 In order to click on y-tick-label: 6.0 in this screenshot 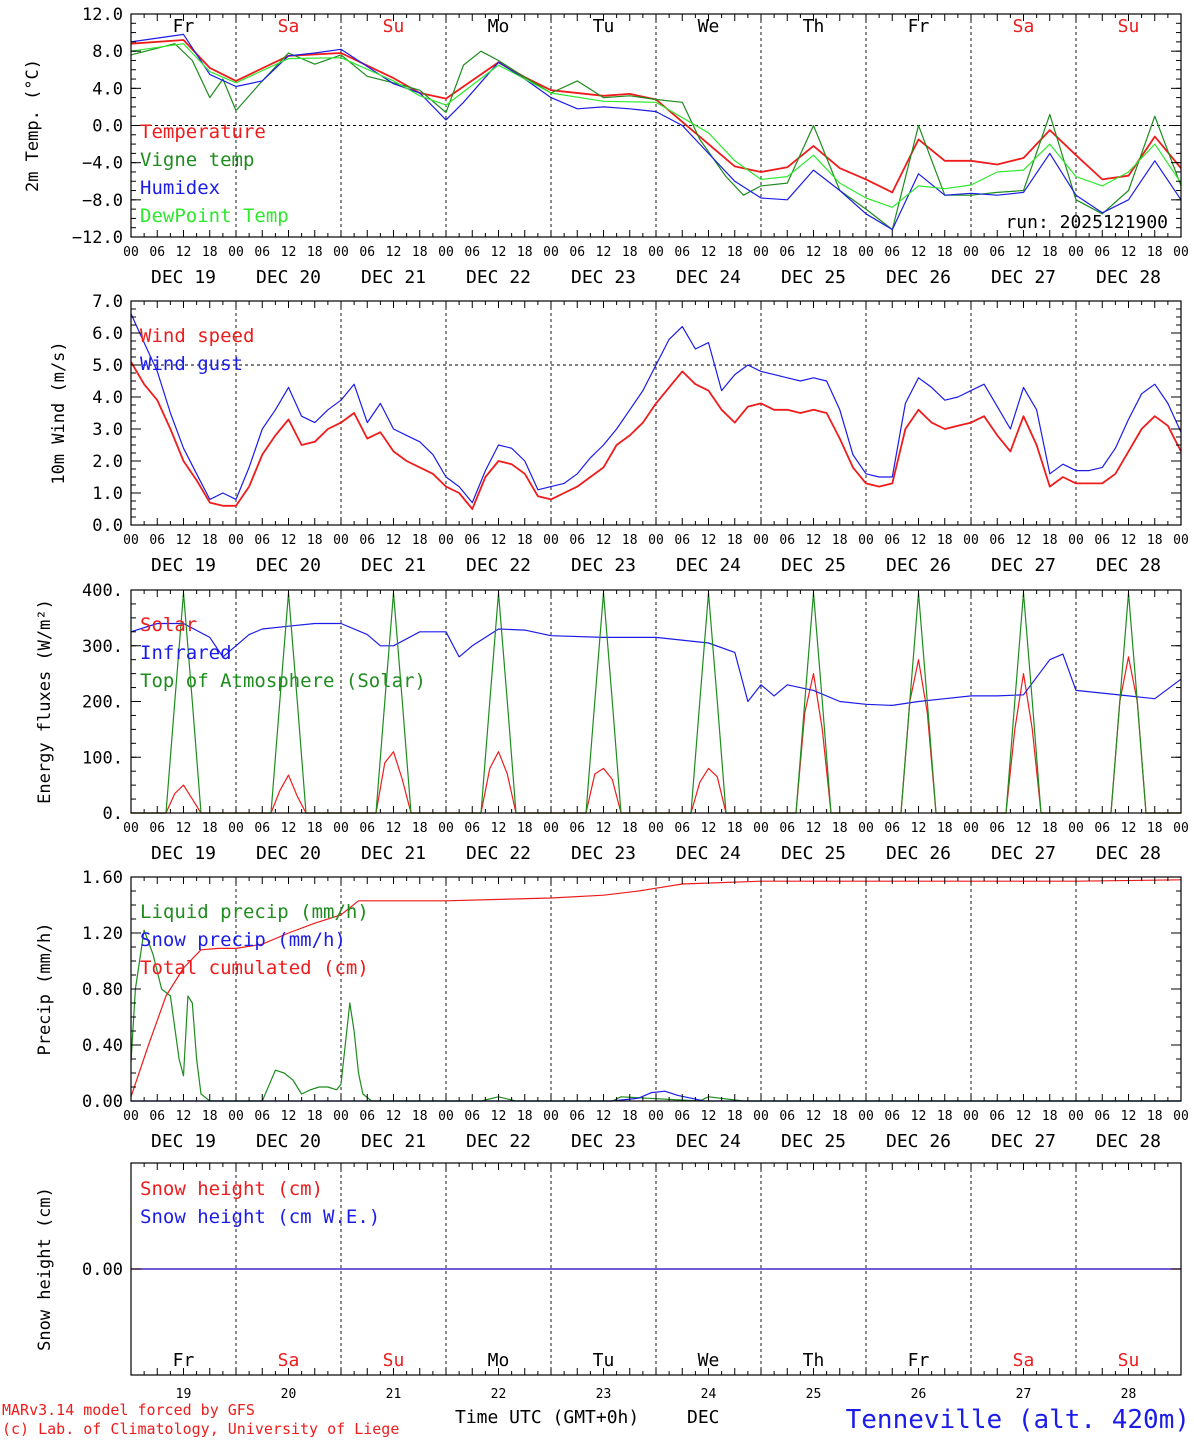, I will do `click(107, 334)`.